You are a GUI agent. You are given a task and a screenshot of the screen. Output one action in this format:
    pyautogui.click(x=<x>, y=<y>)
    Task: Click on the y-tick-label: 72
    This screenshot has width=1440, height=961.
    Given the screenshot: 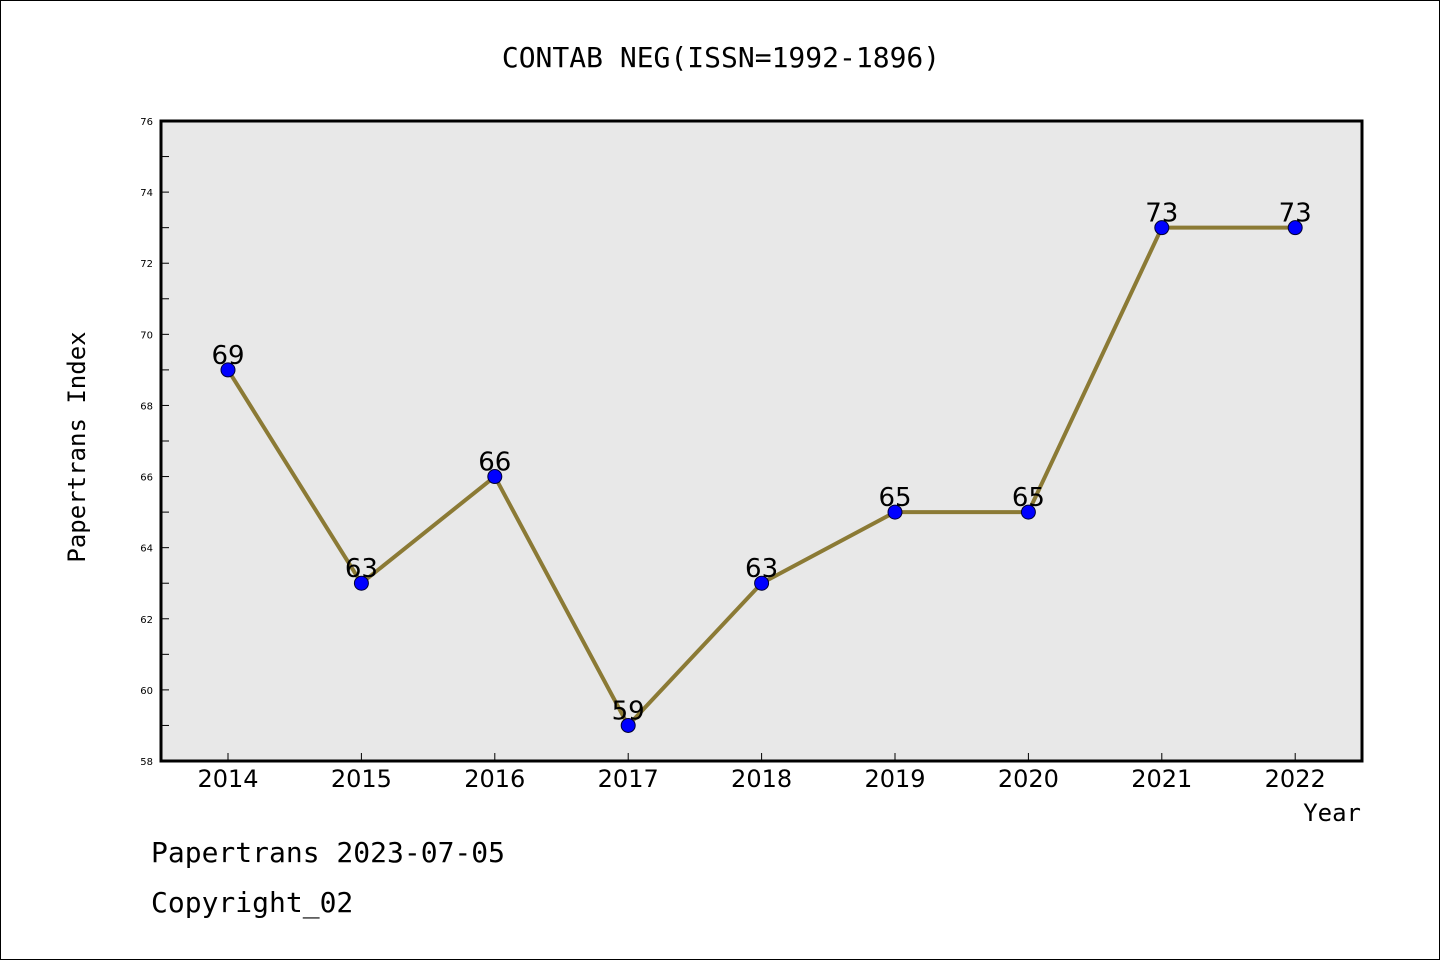 What is the action you would take?
    pyautogui.click(x=146, y=264)
    